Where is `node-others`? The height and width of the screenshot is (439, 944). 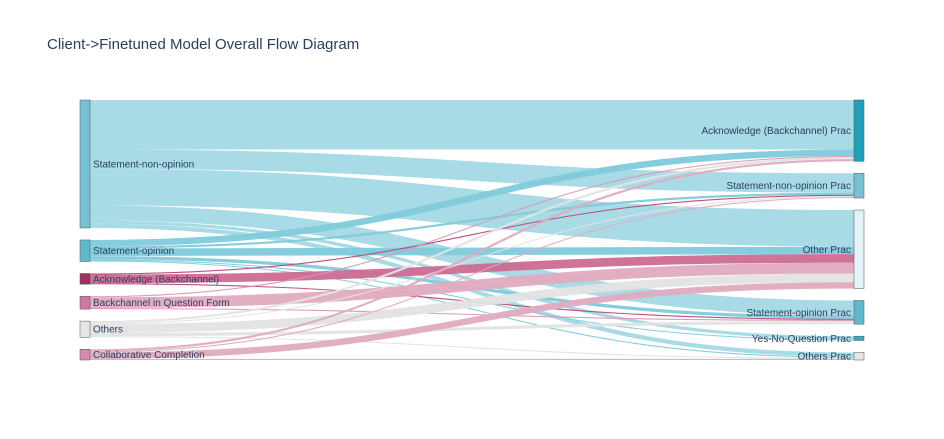 node-others is located at coordinates (85, 329).